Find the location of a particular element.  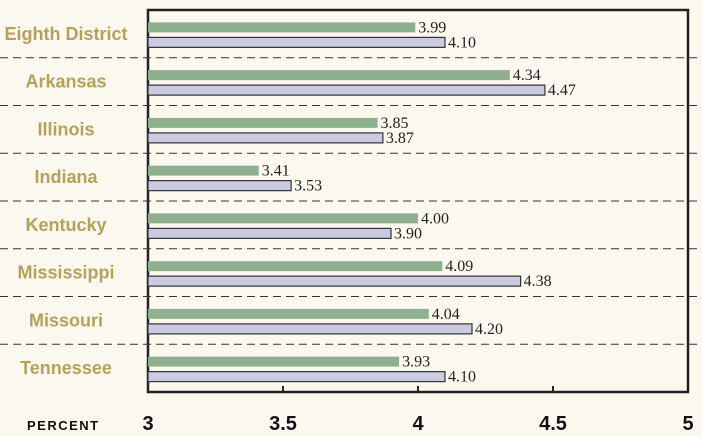

value-label: 4.00 is located at coordinates (435, 218).